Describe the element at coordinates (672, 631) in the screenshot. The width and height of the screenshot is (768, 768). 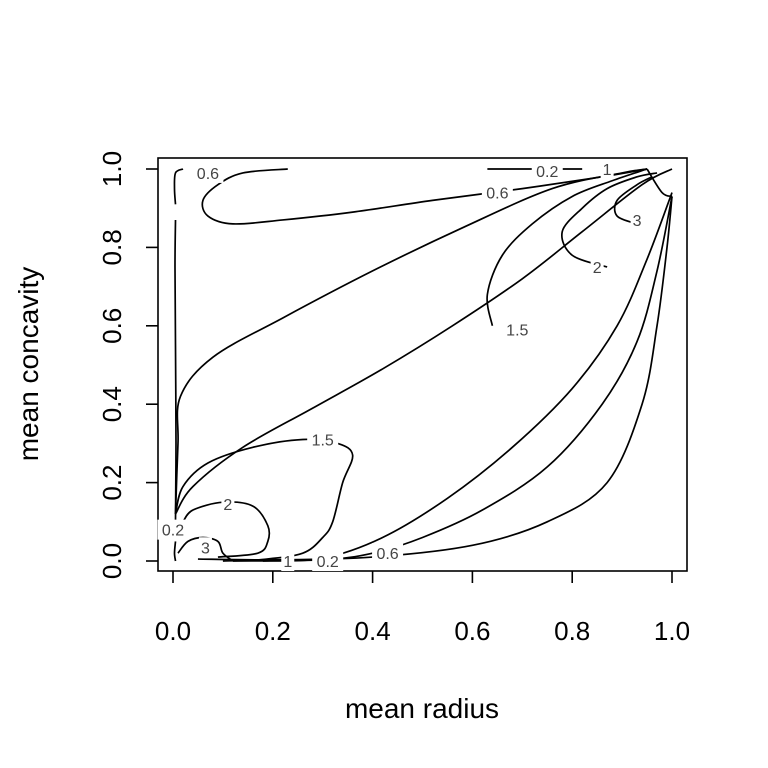
I see `x-tick-label: 1.0` at that location.